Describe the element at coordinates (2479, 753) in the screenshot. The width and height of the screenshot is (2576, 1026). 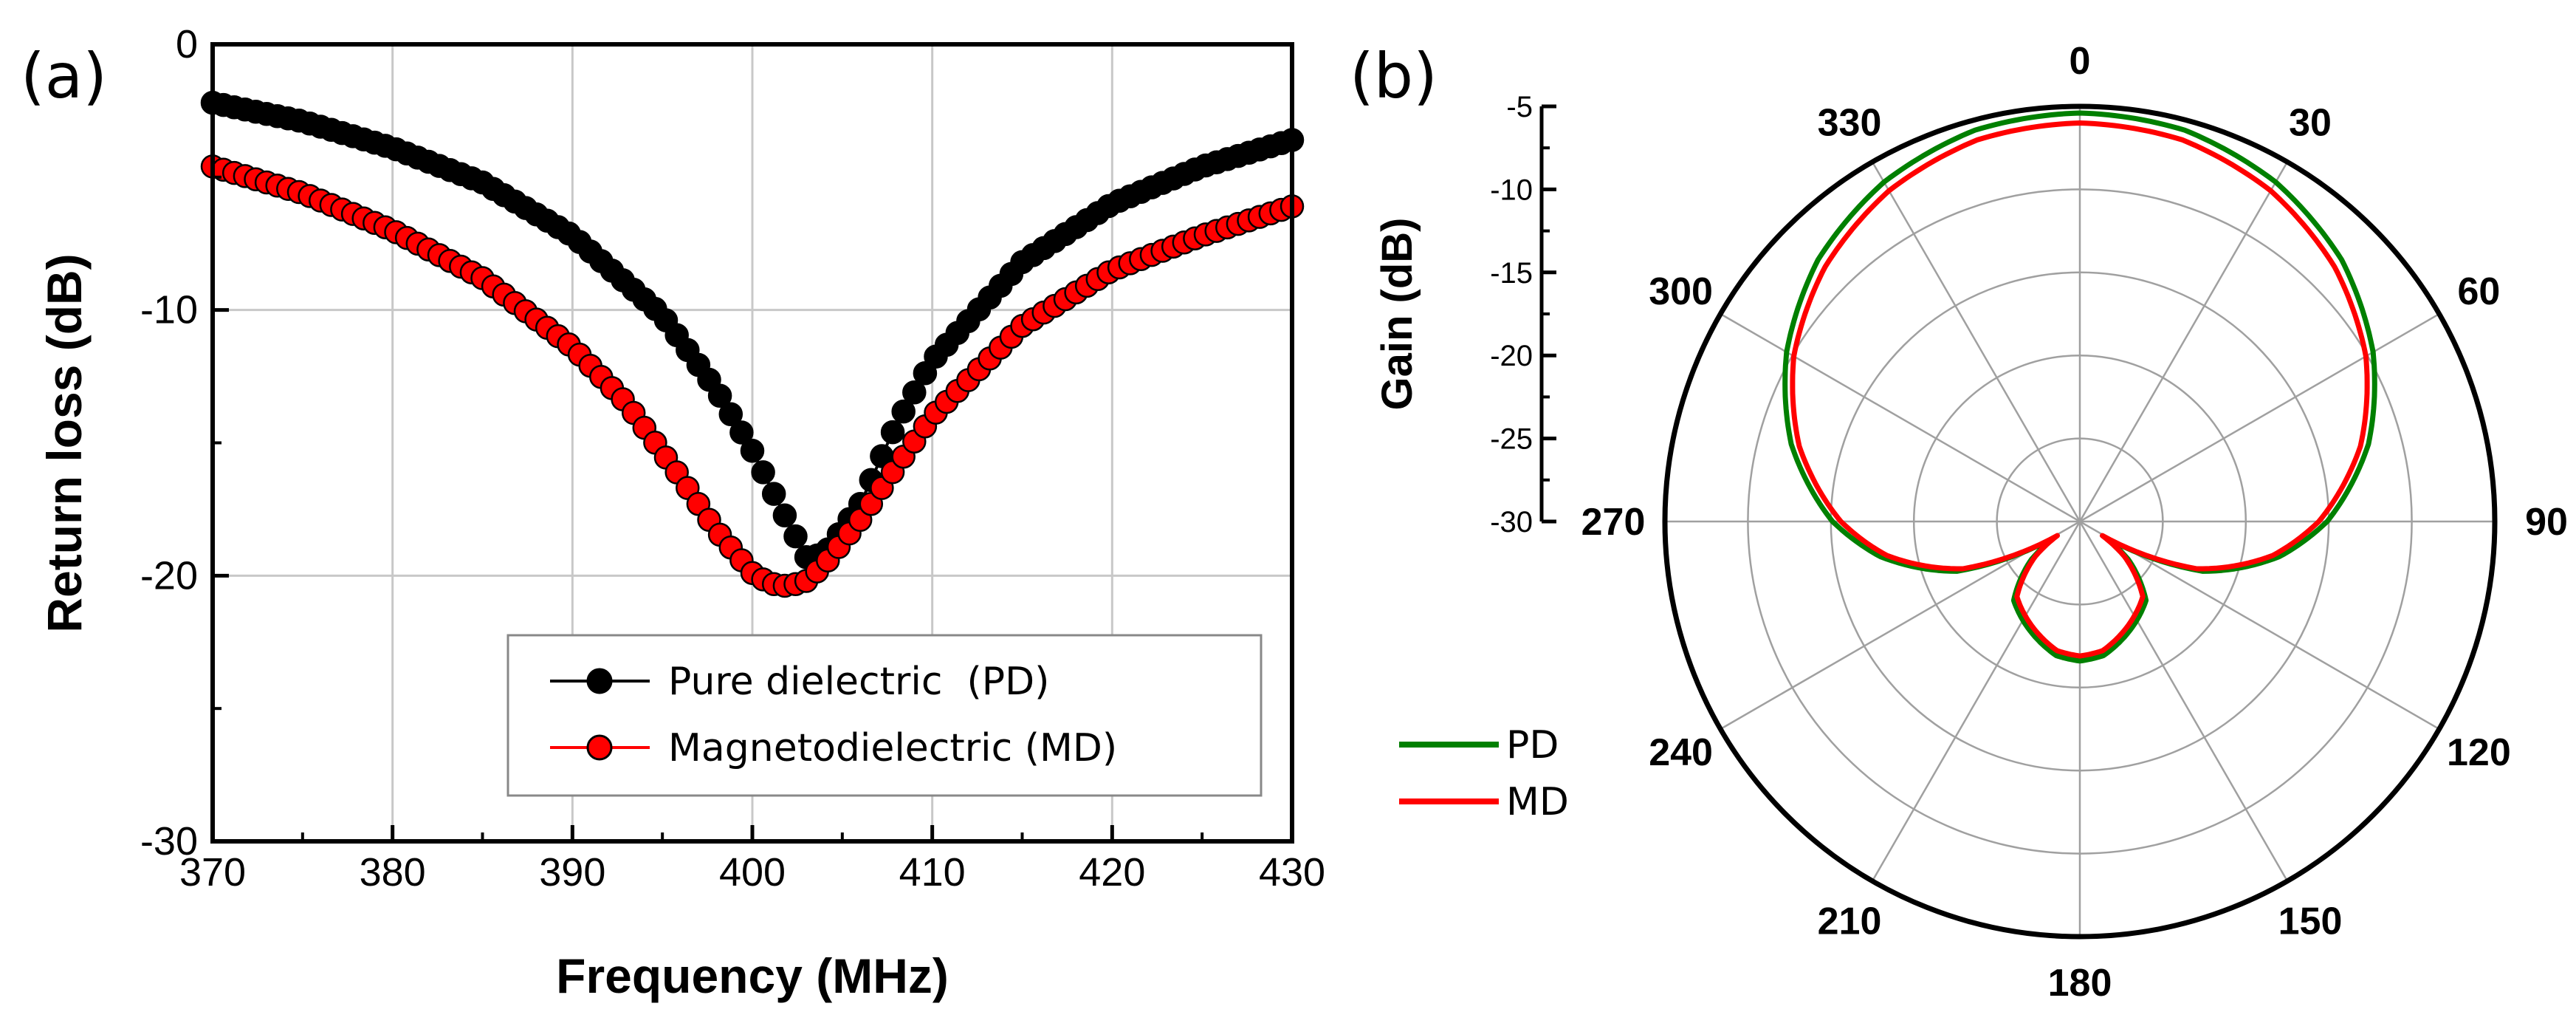
I see `polar-angle-label: 120` at that location.